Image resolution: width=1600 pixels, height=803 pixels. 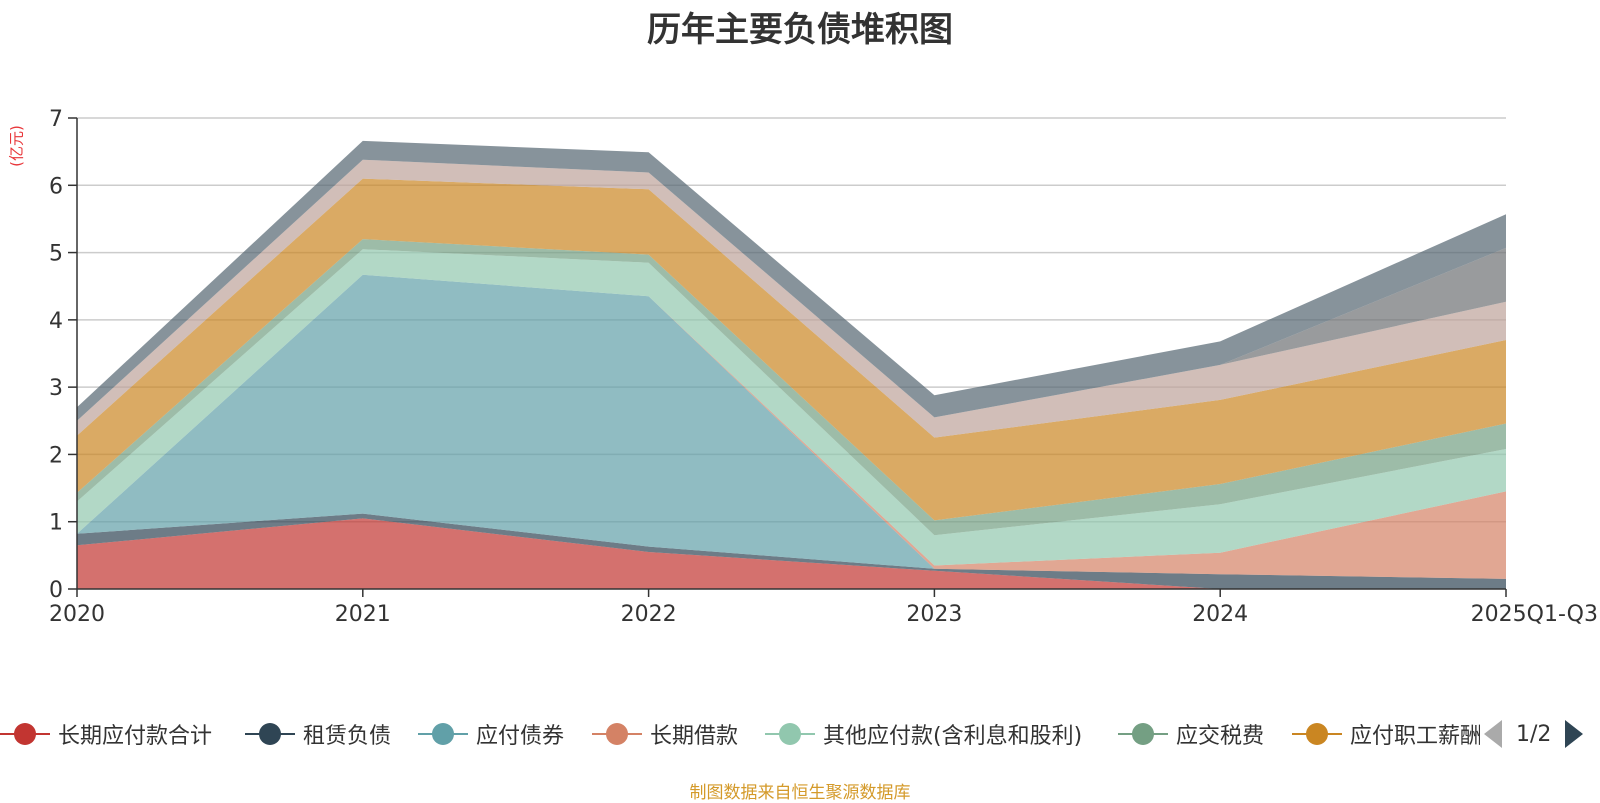 I want to click on legend-item-long-term-payables: 长期应付款合计, so click(x=106, y=734).